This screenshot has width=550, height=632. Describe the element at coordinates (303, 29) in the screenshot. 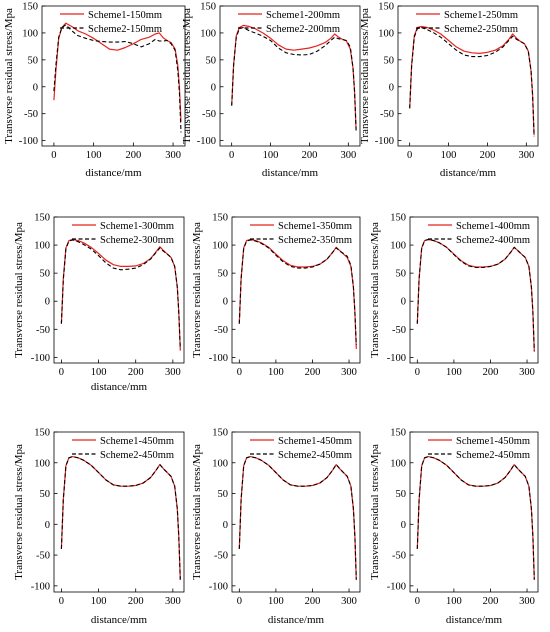

I see `legend-label: Scheme2-200mm` at that location.